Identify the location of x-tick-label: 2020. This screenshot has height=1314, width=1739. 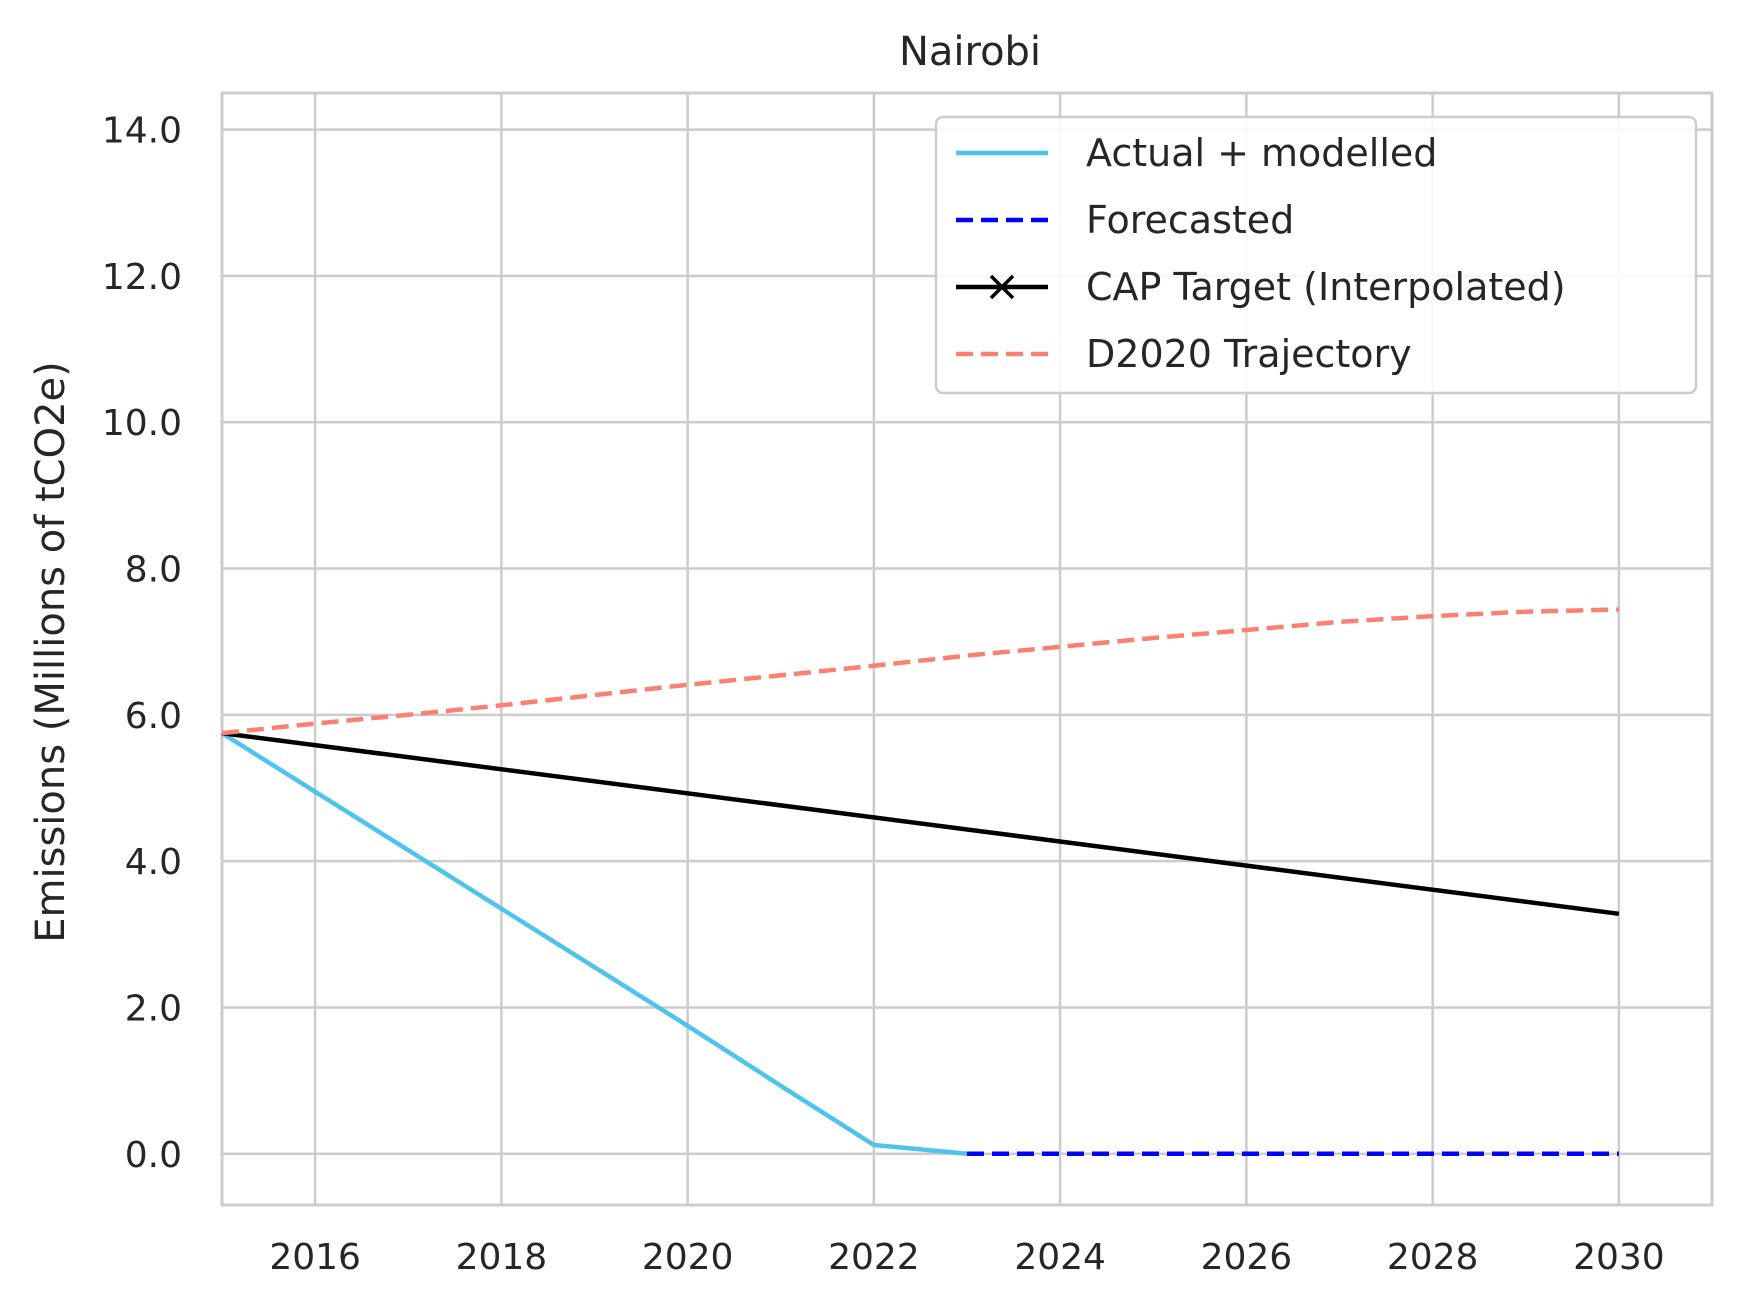
(688, 1257).